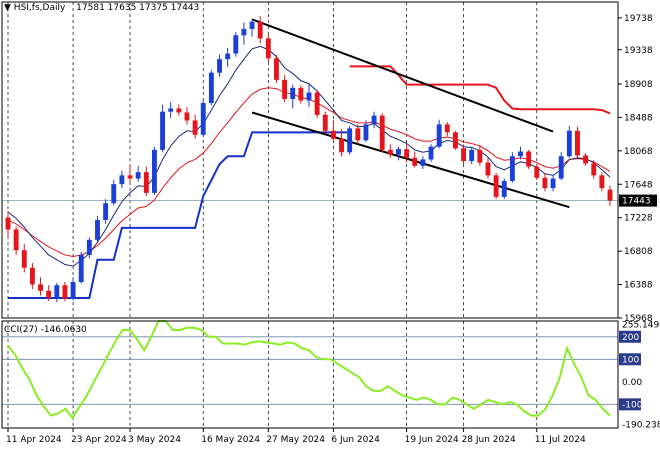 The image size is (660, 450). I want to click on y-axis-label: 19738, so click(638, 19).